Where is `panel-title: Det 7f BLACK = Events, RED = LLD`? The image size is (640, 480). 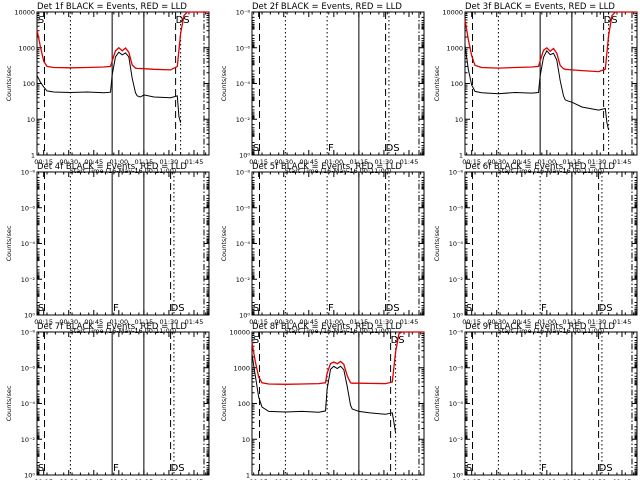
panel-title: Det 7f BLACK = Events, RED = LLD is located at coordinates (112, 327).